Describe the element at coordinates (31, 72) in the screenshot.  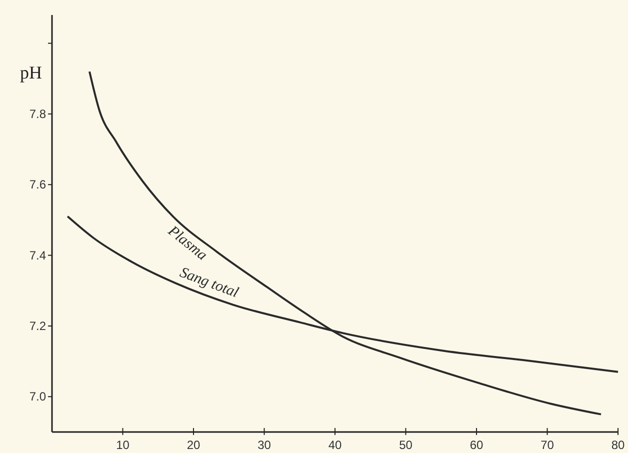
I see `y-axis-title: pH` at that location.